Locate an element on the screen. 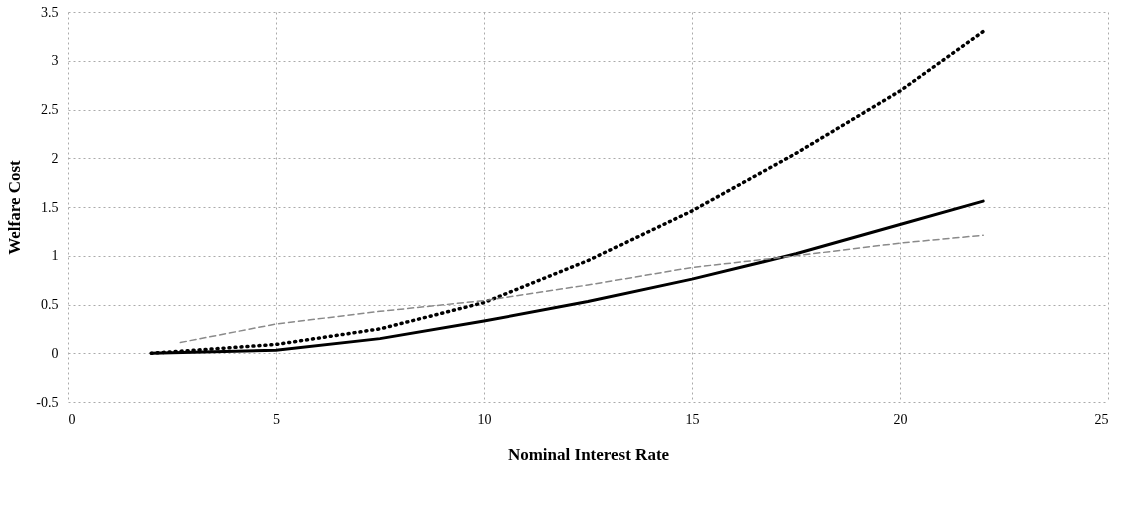 Image resolution: width=1127 pixels, height=521 pixels. x-tick-label: 5 is located at coordinates (276, 419).